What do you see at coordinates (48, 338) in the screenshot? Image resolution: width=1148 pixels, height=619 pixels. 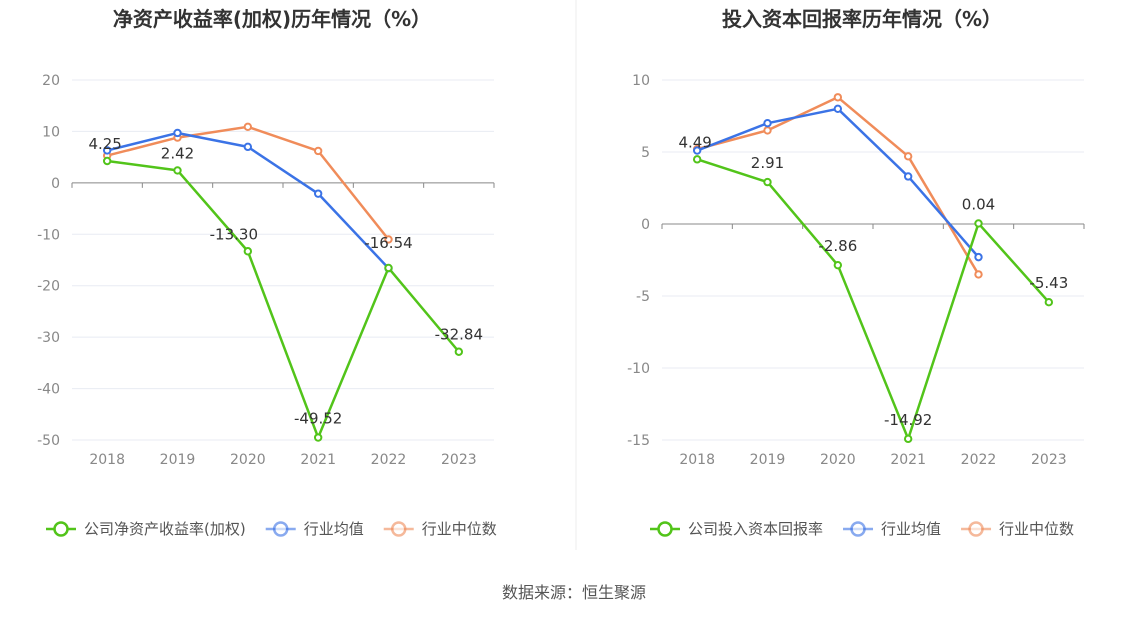 I see `y-tick-label: -30` at bounding box center [48, 338].